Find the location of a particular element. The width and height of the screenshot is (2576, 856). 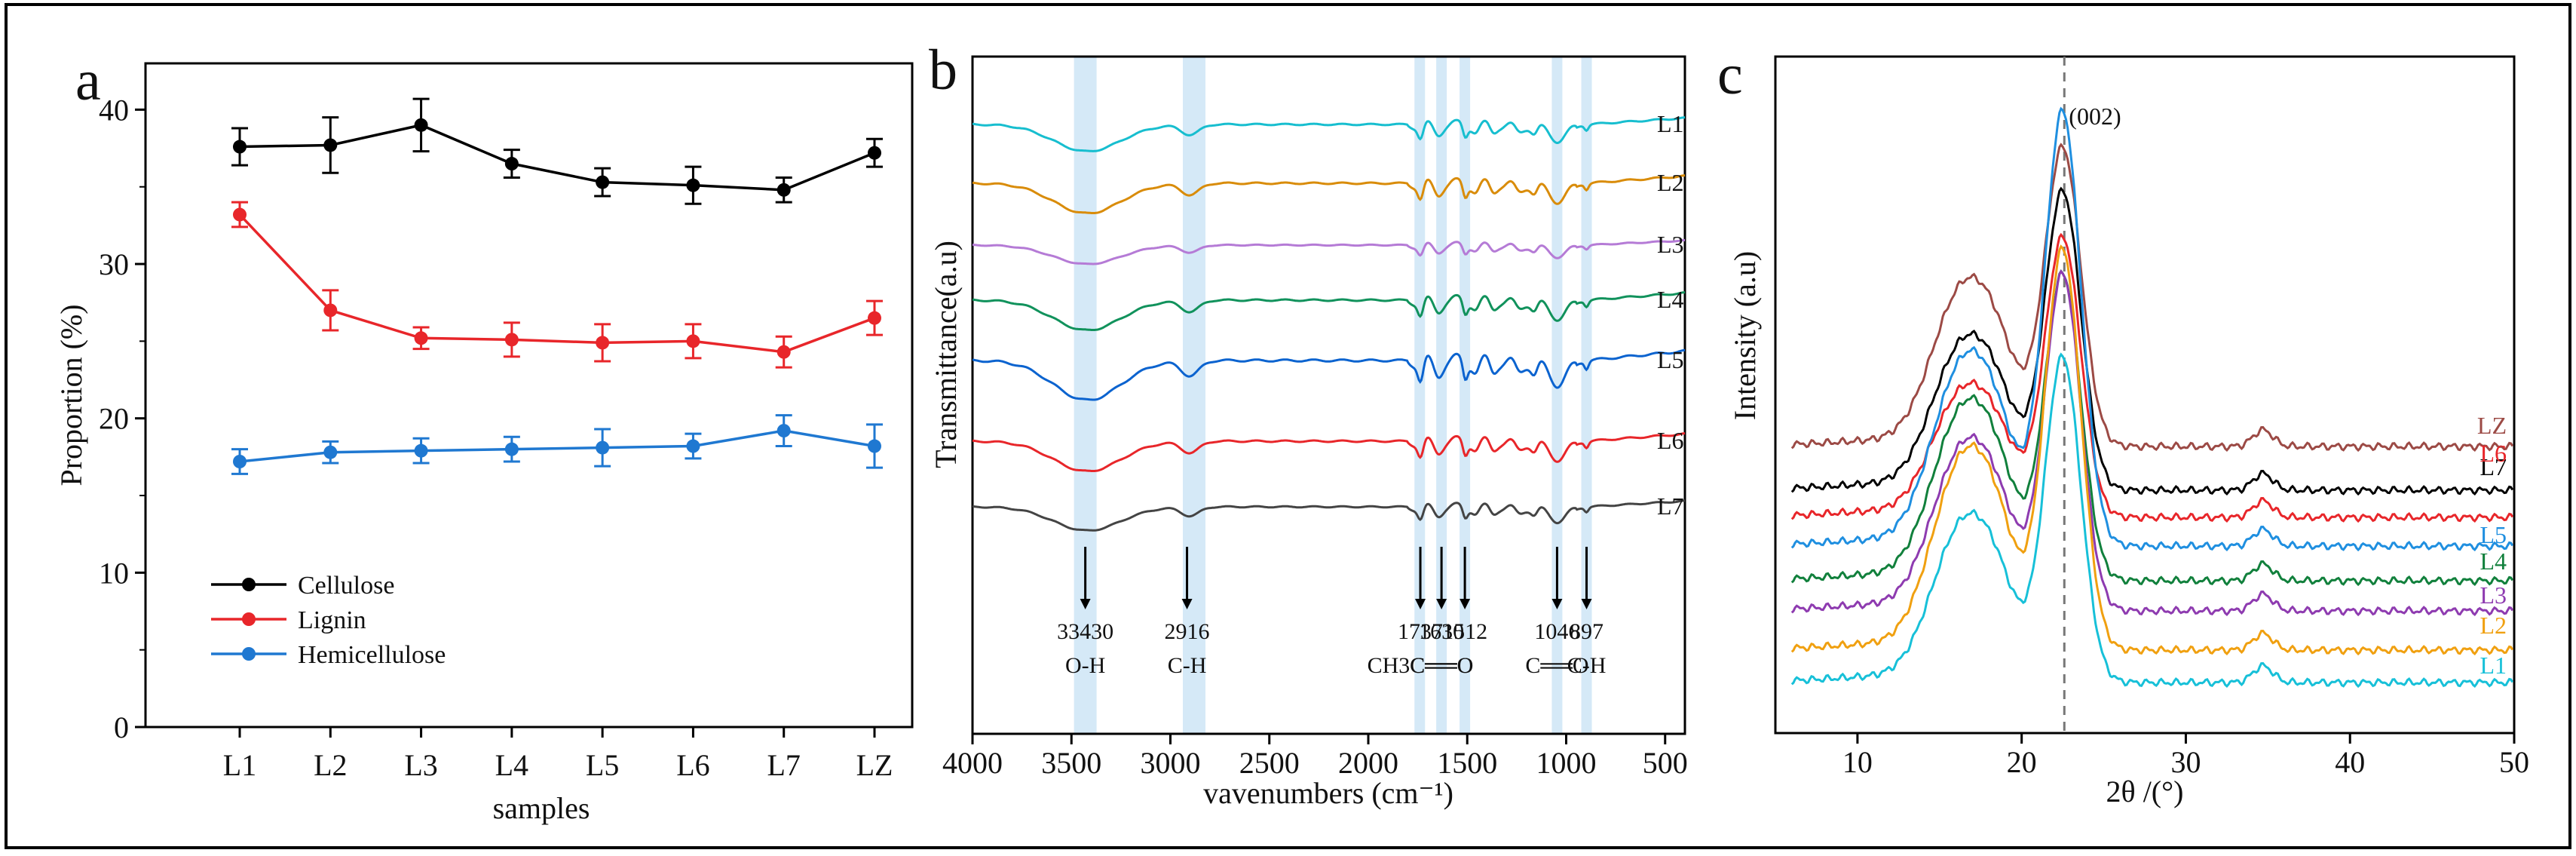

b-series-label: L3 is located at coordinates (1670, 244).